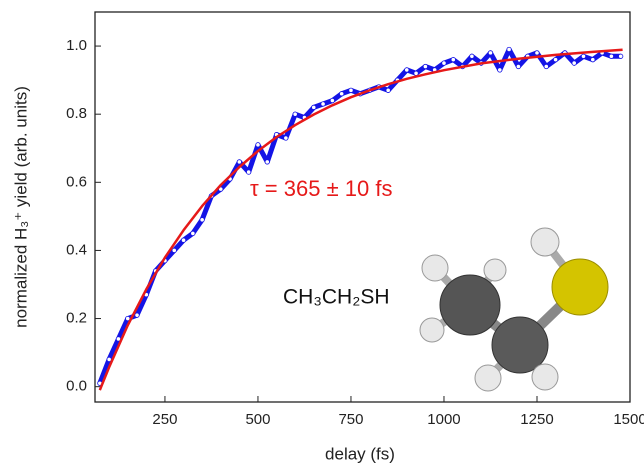 The image size is (644, 467). What do you see at coordinates (76, 318) in the screenshot?
I see `y-tick-label: 0.2` at bounding box center [76, 318].